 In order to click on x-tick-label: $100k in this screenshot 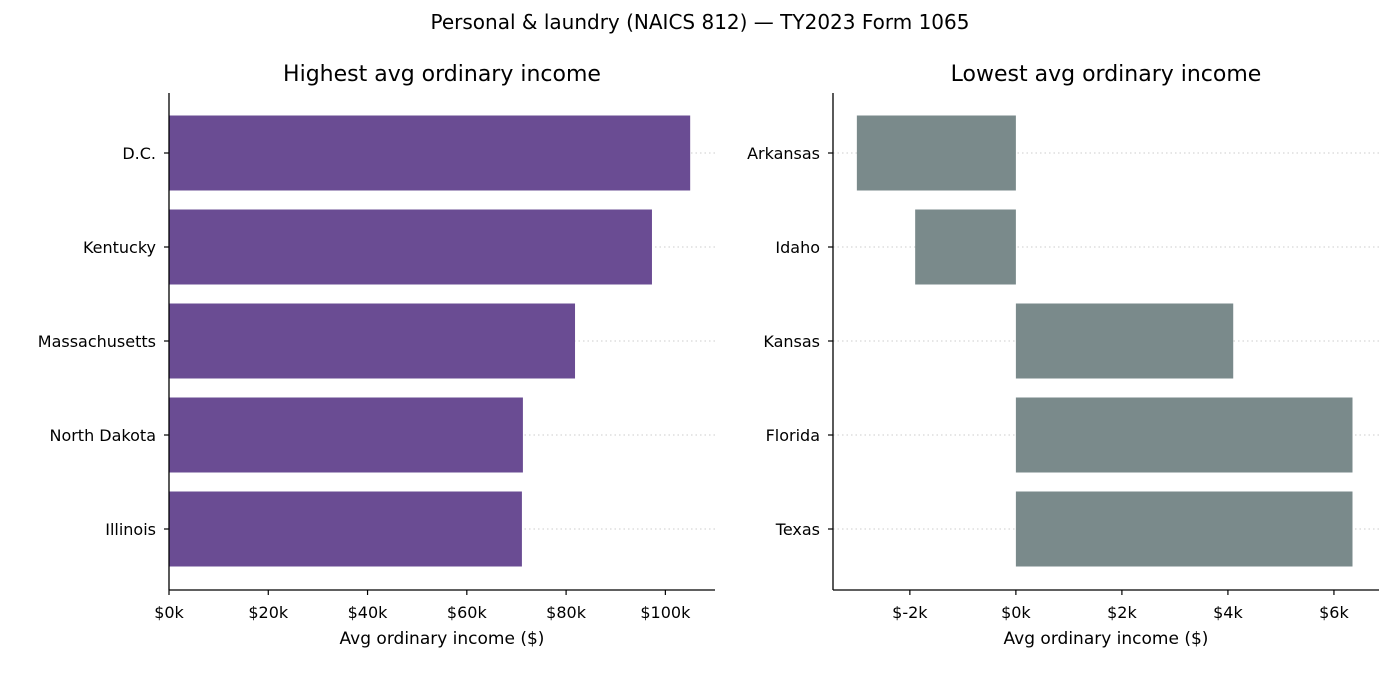, I will do `click(665, 612)`.